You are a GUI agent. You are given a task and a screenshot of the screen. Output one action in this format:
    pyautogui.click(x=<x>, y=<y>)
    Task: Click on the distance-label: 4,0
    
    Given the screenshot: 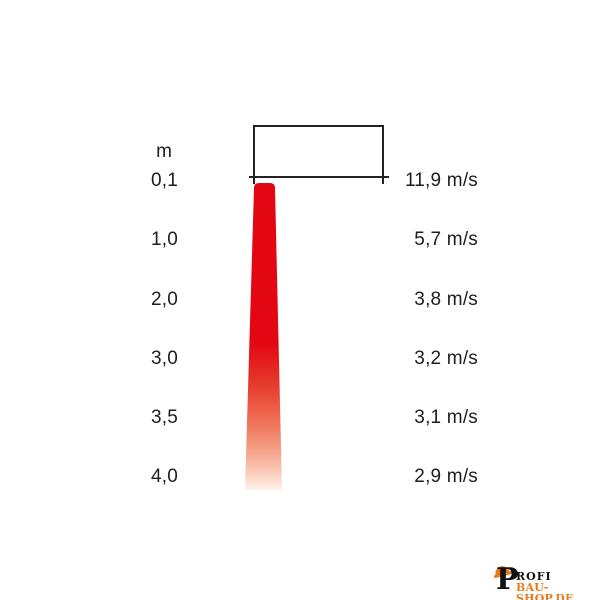 What is the action you would take?
    pyautogui.click(x=164, y=476)
    